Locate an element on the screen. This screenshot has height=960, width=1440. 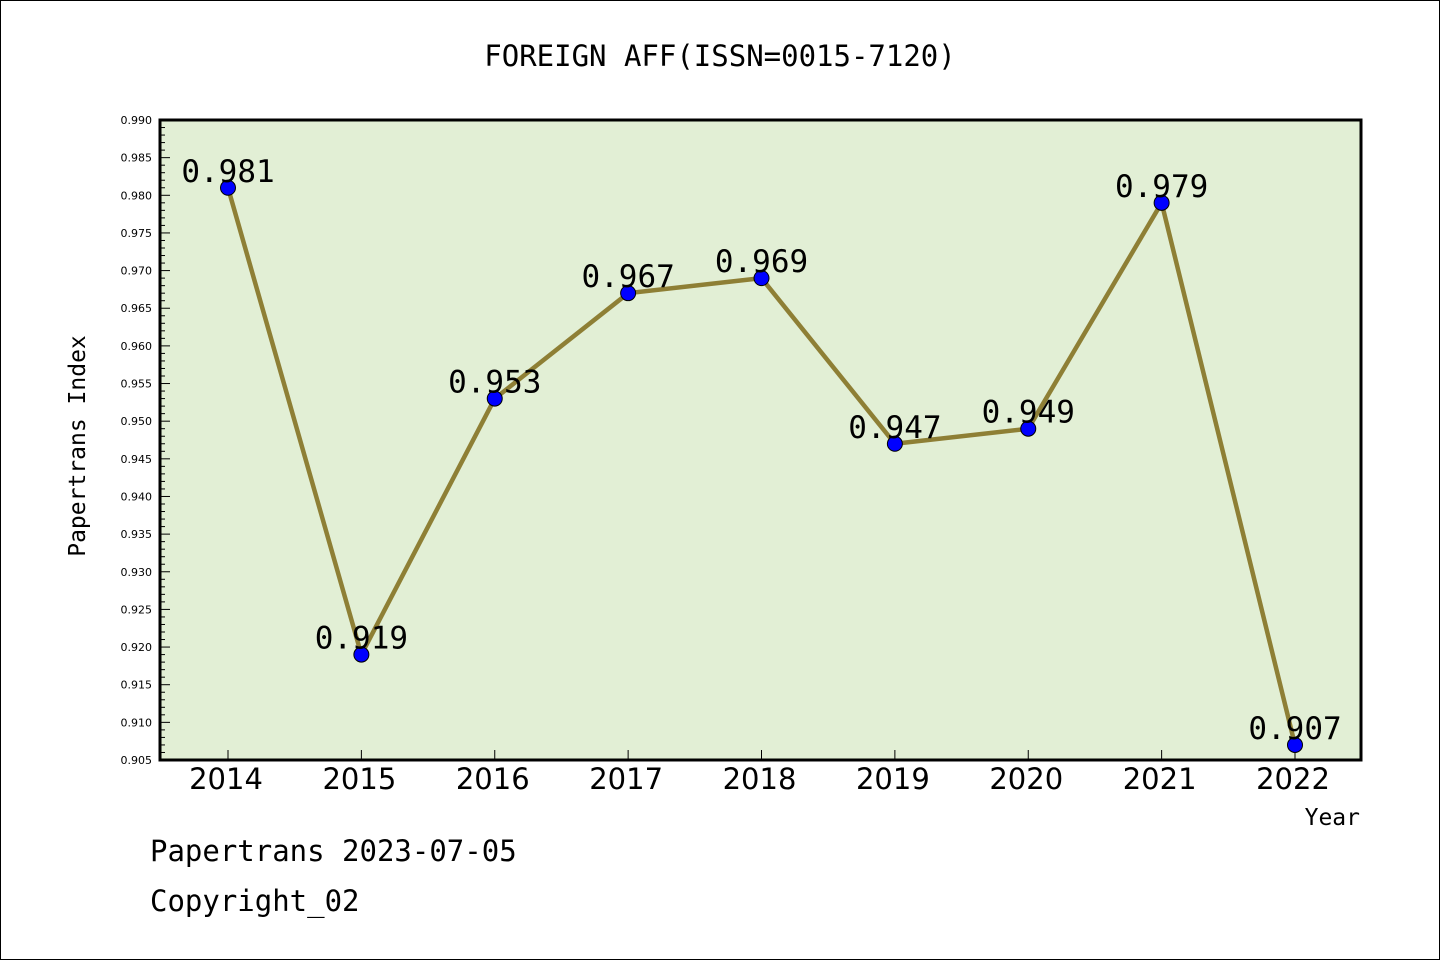
data-label: 0.919 is located at coordinates (361, 639).